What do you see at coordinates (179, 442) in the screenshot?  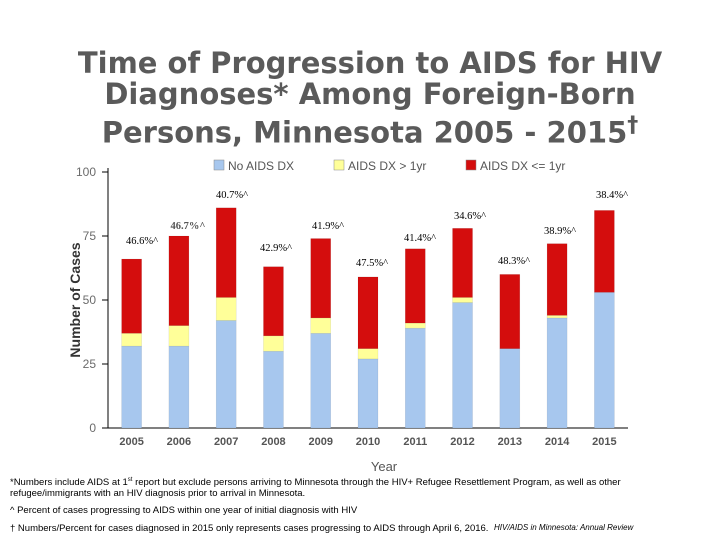 I see `x-tick-label: 2006` at bounding box center [179, 442].